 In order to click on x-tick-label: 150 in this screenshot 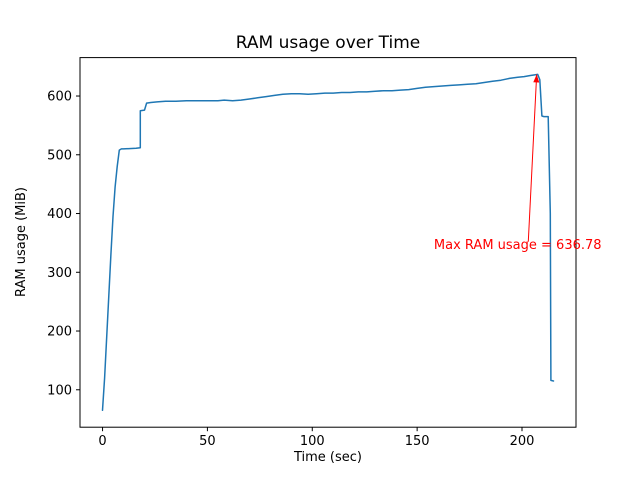, I will do `click(417, 441)`.